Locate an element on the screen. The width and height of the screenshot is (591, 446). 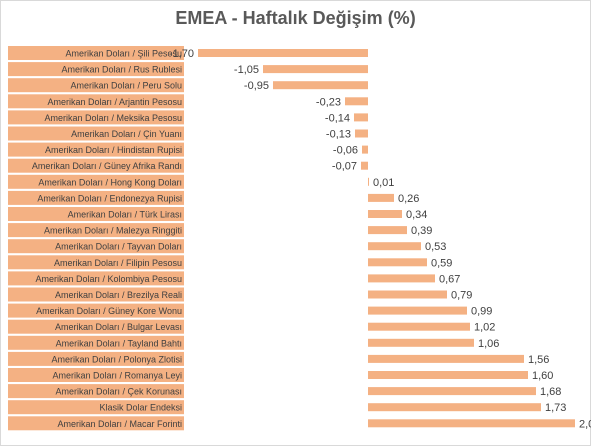
data-label: 1,56 is located at coordinates (538, 360).